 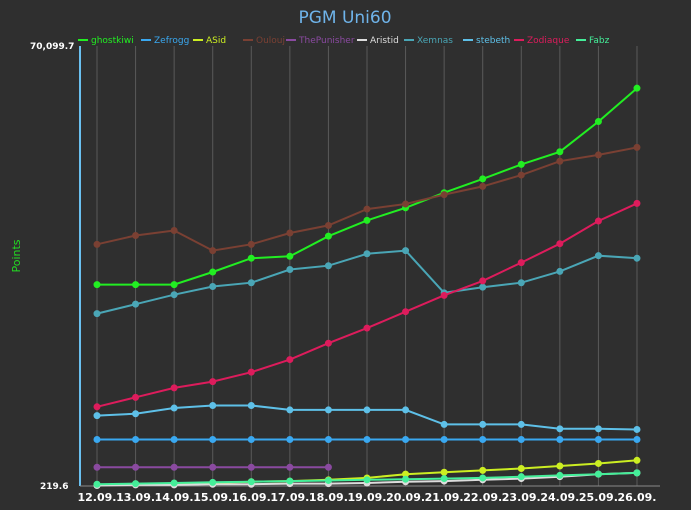 I want to click on legend-item: Zefrogg, so click(x=165, y=41).